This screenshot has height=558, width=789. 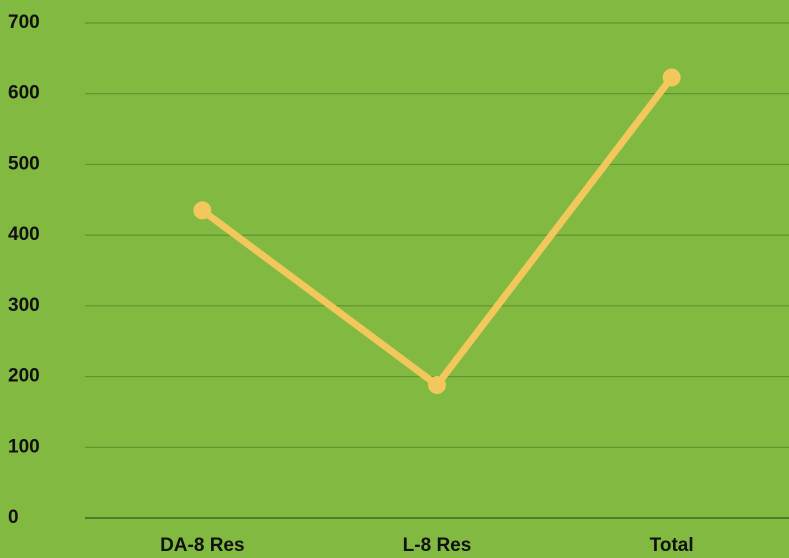 What do you see at coordinates (24, 22) in the screenshot?
I see `y-tick-label: 700` at bounding box center [24, 22].